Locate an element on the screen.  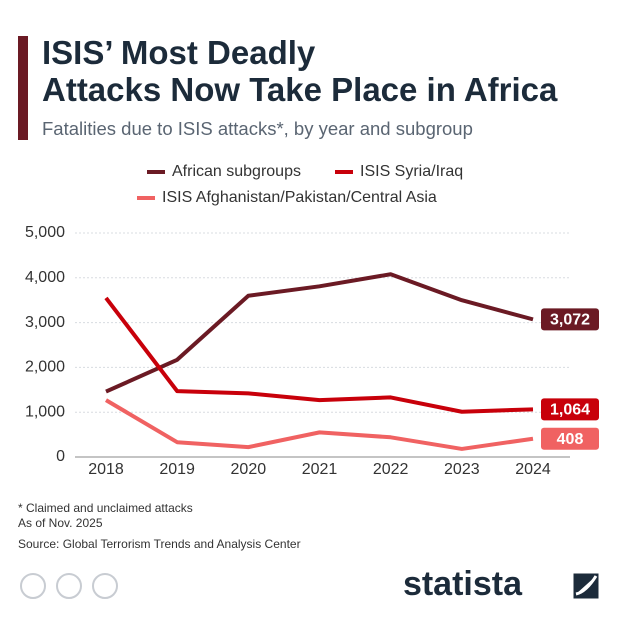
brand-icon is located at coordinates (586, 586).